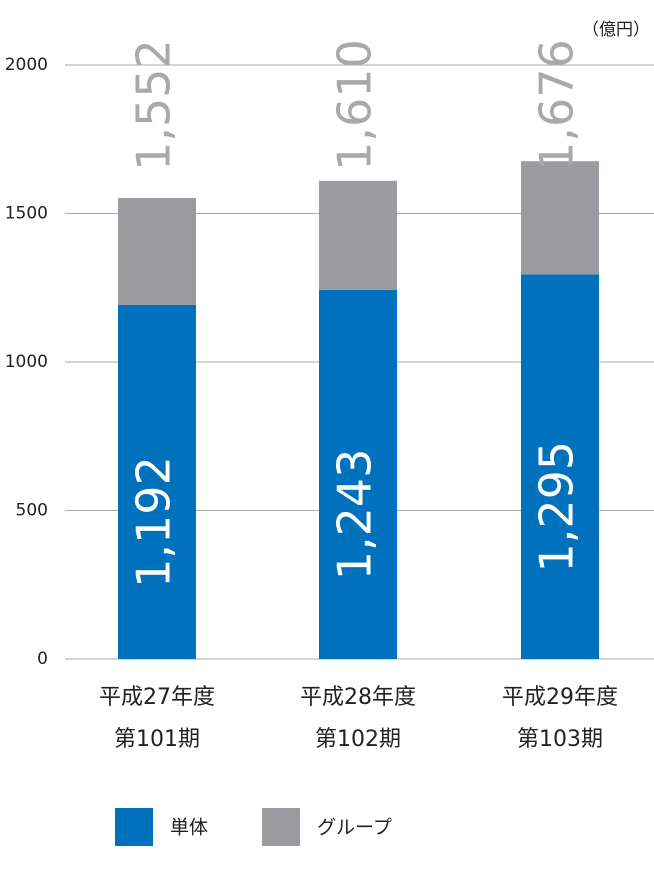 The width and height of the screenshot is (654, 888). I want to click on total-label: 1,676, so click(557, 105).